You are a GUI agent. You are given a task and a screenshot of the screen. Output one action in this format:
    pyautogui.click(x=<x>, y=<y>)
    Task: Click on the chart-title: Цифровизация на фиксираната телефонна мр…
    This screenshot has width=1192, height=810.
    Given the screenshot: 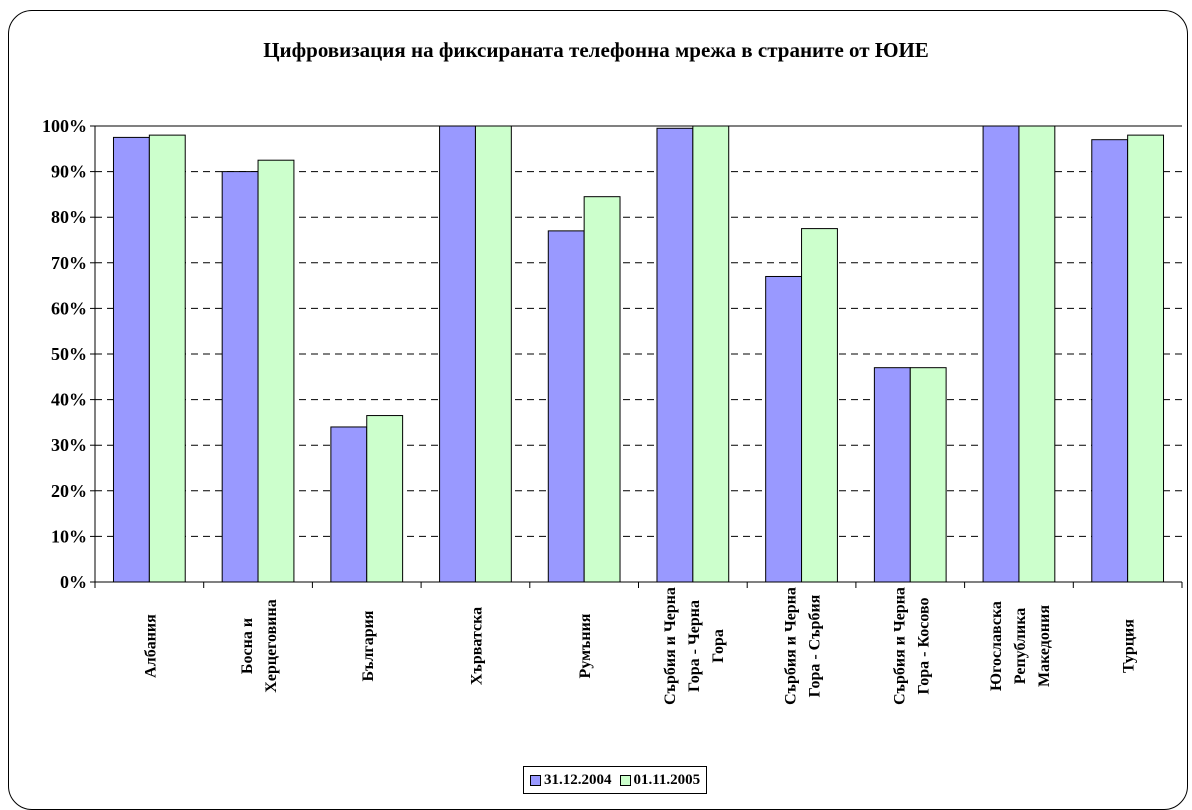 What is the action you would take?
    pyautogui.click(x=596, y=50)
    